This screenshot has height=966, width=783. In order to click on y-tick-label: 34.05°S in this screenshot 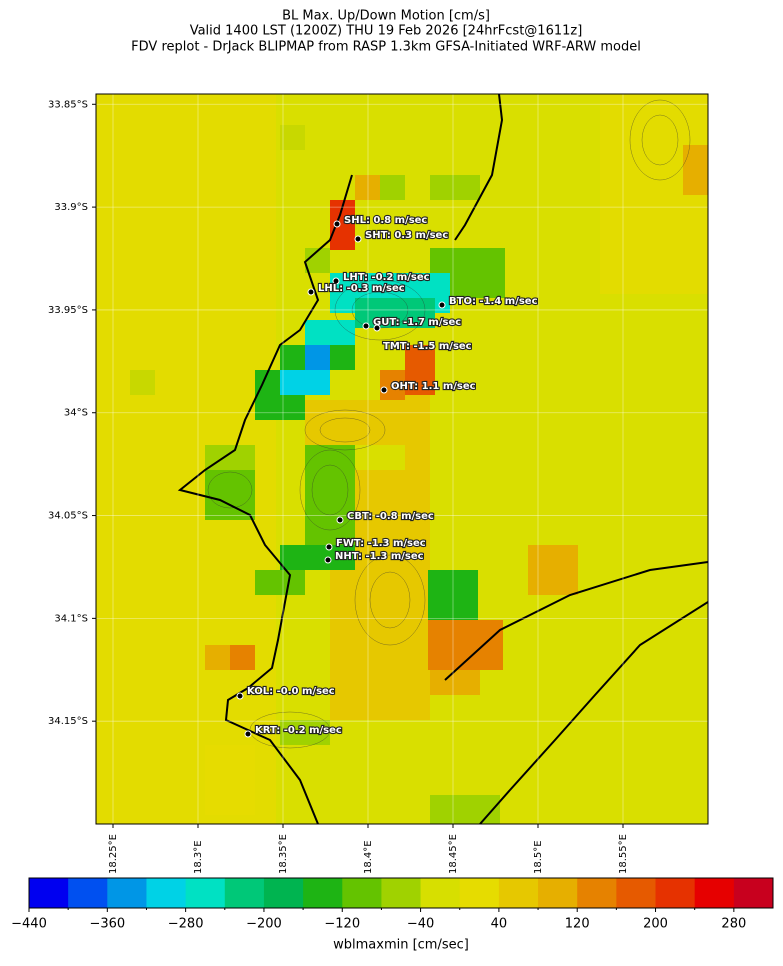, I will do `click(68, 516)`.